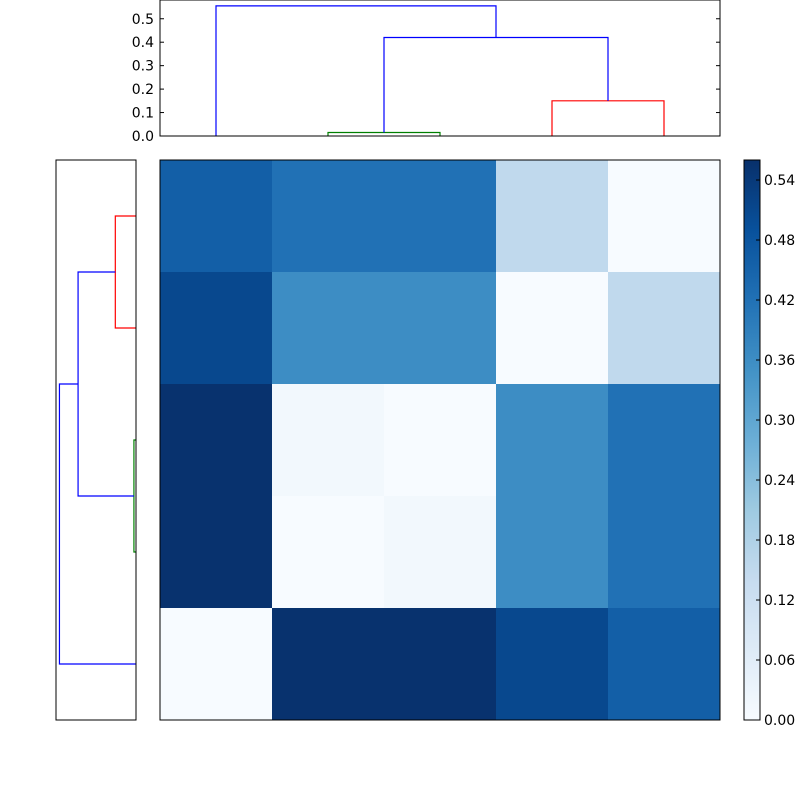 This screenshot has height=800, width=800. I want to click on heatmap-cell-r0-c3, so click(552, 216).